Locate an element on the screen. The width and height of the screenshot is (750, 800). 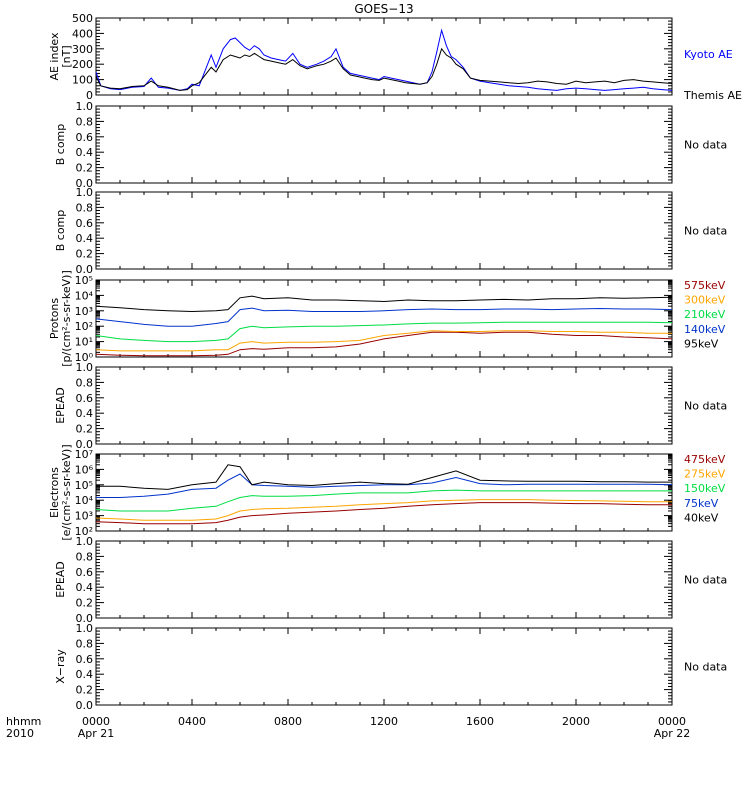
y-axis-label: AE index is located at coordinates (54, 56).